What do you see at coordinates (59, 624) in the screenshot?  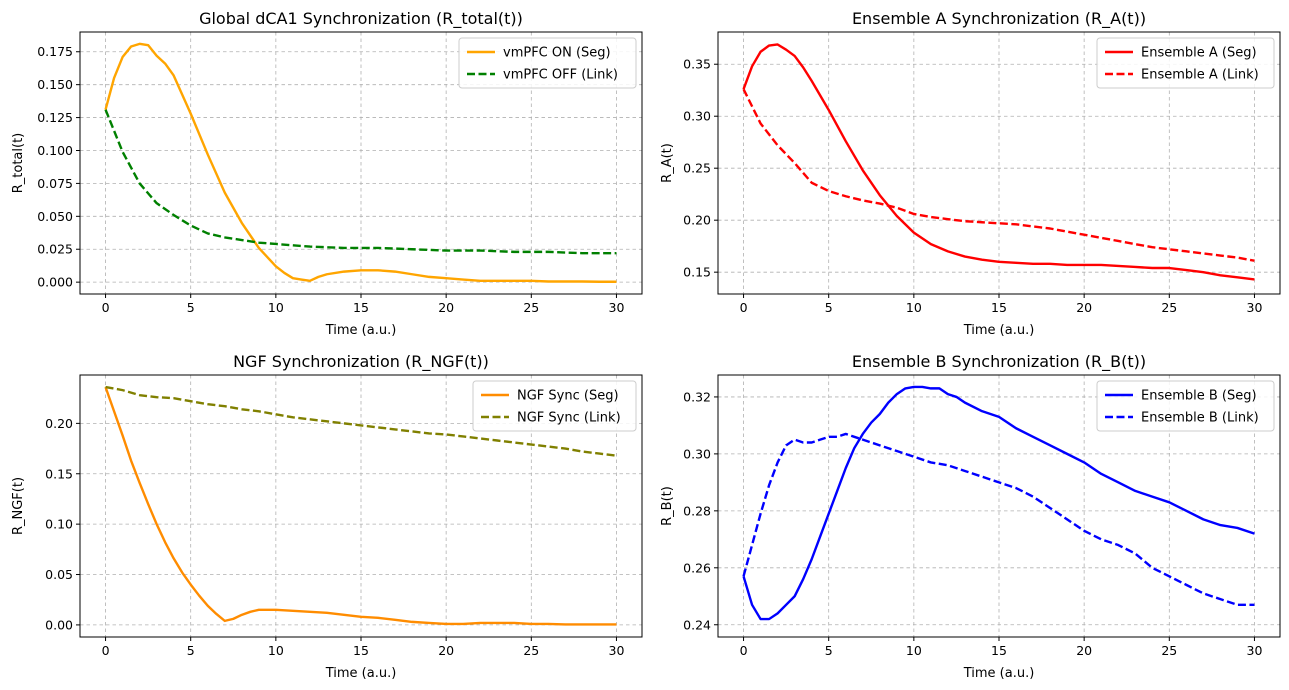 I see `y-tick-label: 0.00` at bounding box center [59, 624].